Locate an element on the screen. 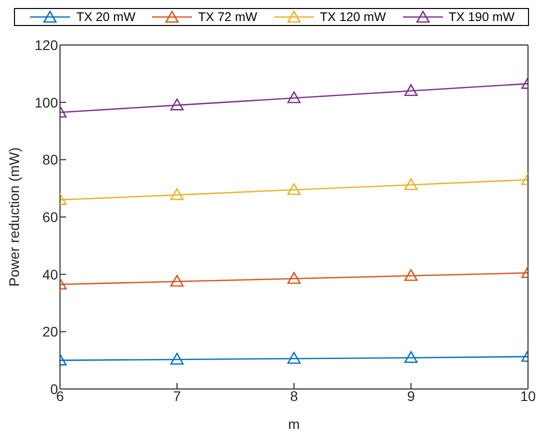 Image resolution: width=541 pixels, height=435 pixels. x-tick-label: 6 is located at coordinates (60, 396).